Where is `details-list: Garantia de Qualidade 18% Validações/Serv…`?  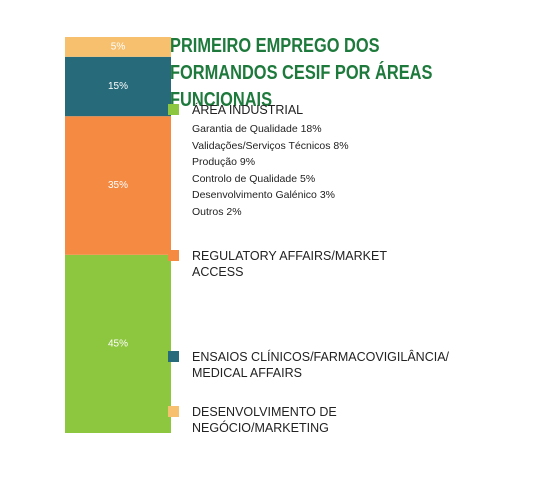 details-list: Garantia de Qualidade 18% Validações/Serv… is located at coordinates (270, 170).